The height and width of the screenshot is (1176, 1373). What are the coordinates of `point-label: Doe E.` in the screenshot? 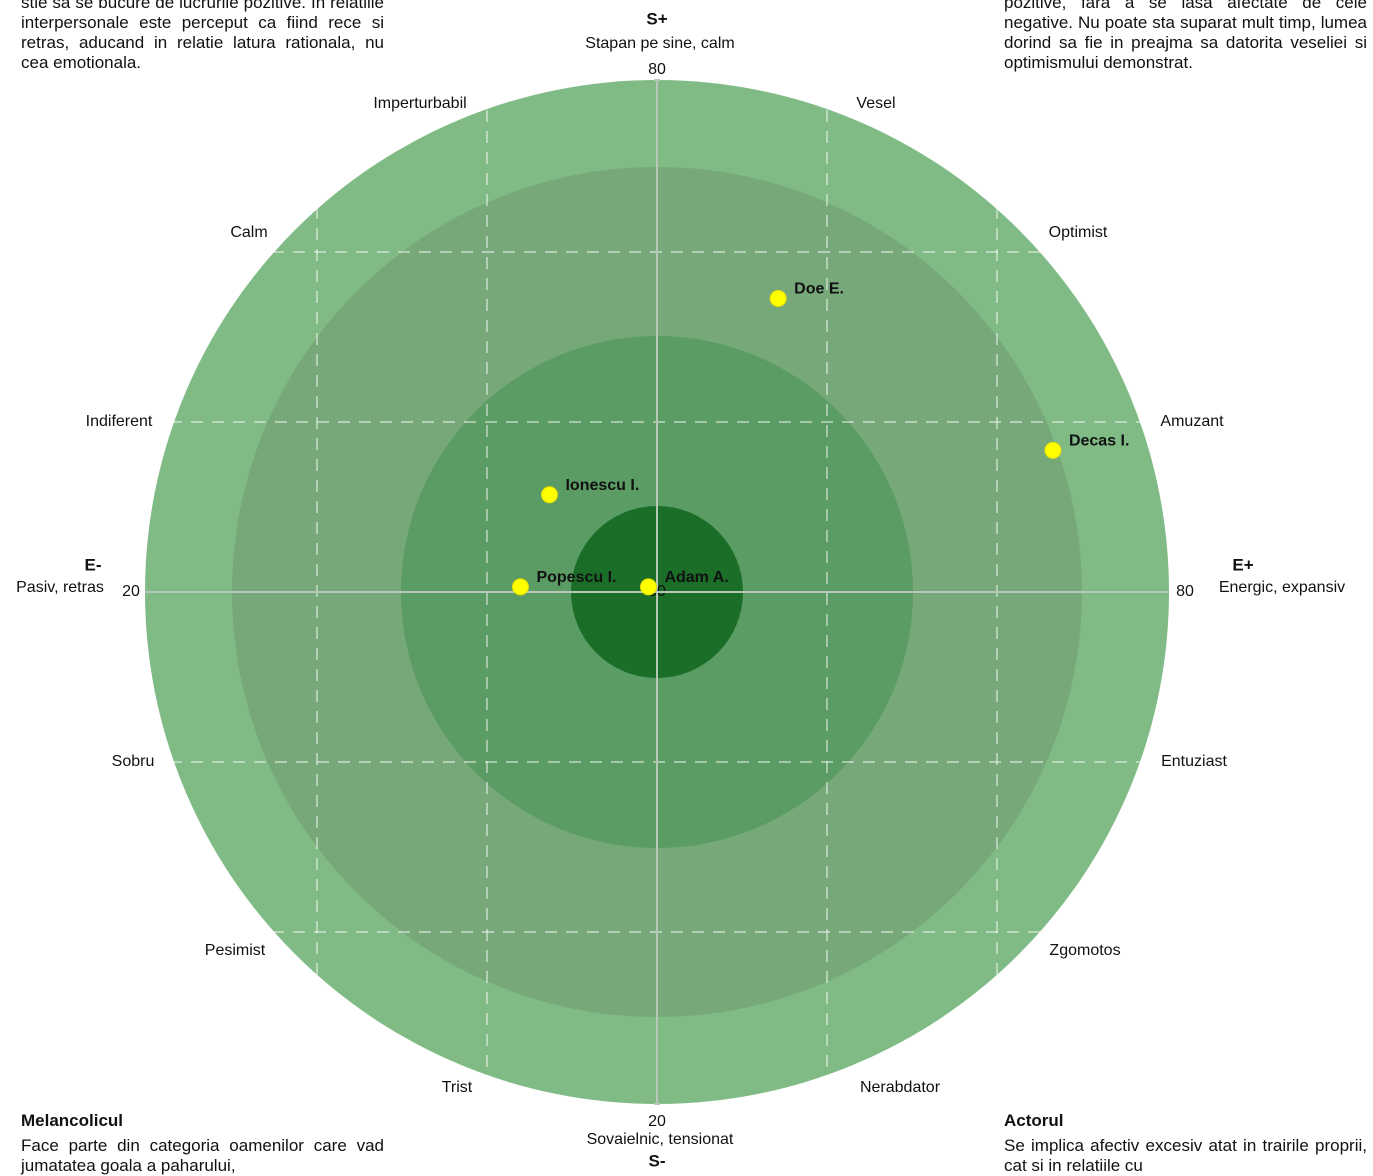 It's located at (819, 289).